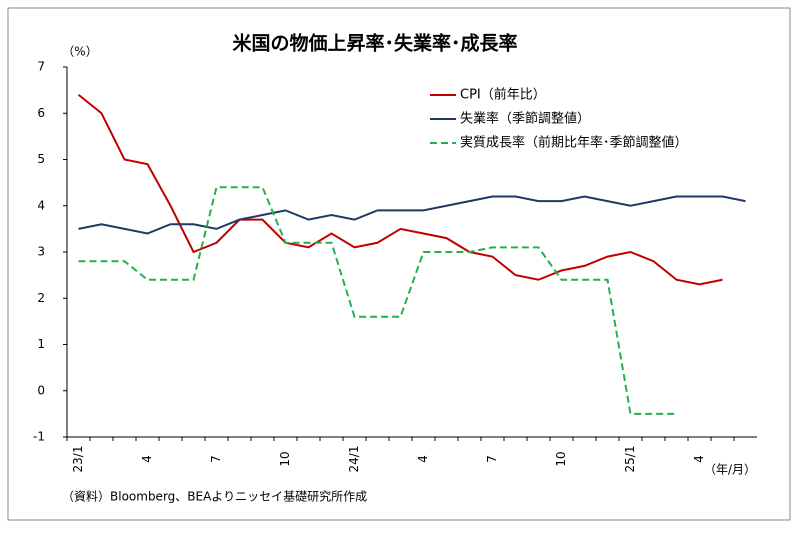 The height and width of the screenshot is (536, 799). What do you see at coordinates (78, 459) in the screenshot?
I see `x-tick-label: 23/1` at bounding box center [78, 459].